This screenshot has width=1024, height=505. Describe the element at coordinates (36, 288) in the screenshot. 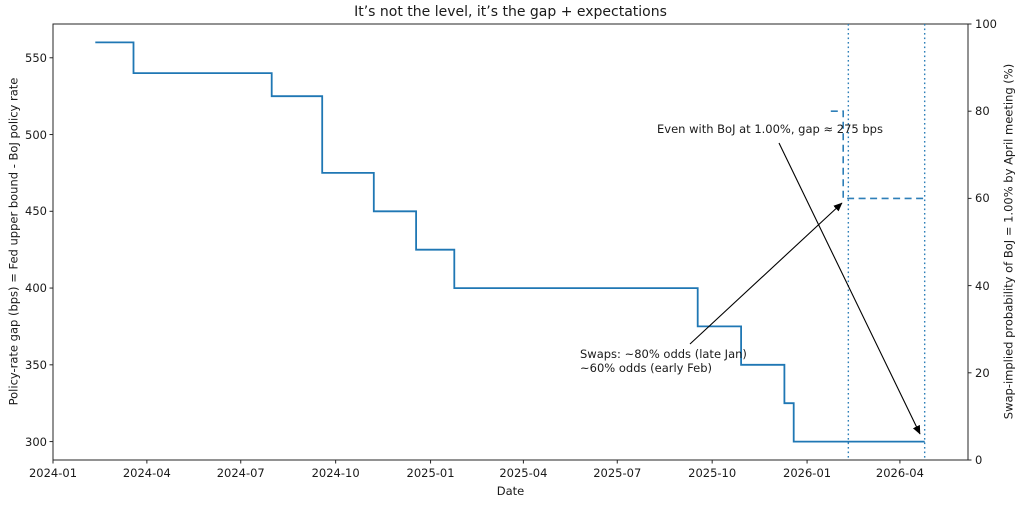

I see `left-y-tick-label: 400` at that location.